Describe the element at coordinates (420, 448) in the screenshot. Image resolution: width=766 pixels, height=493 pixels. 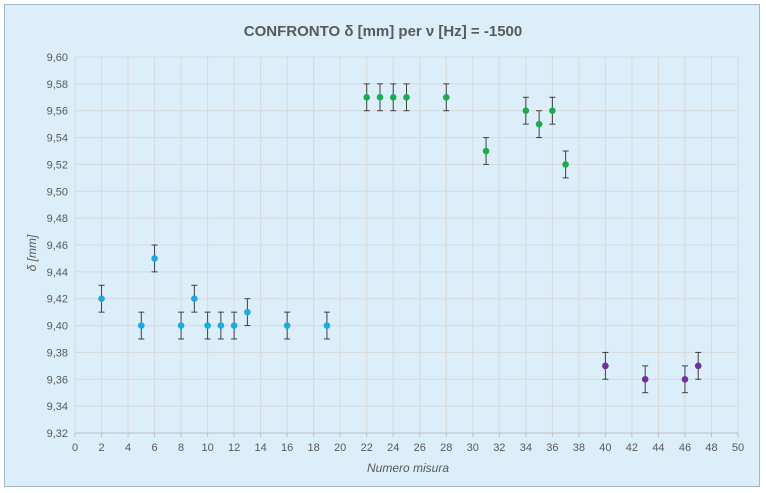
I see `x-tick-label: 26` at that location.